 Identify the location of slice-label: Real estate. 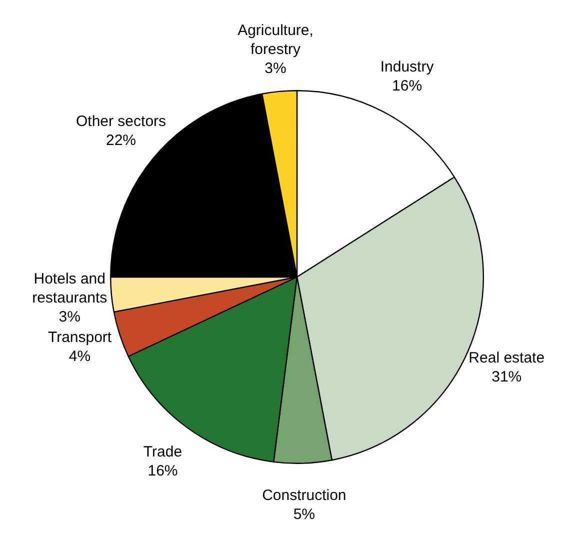
(506, 357).